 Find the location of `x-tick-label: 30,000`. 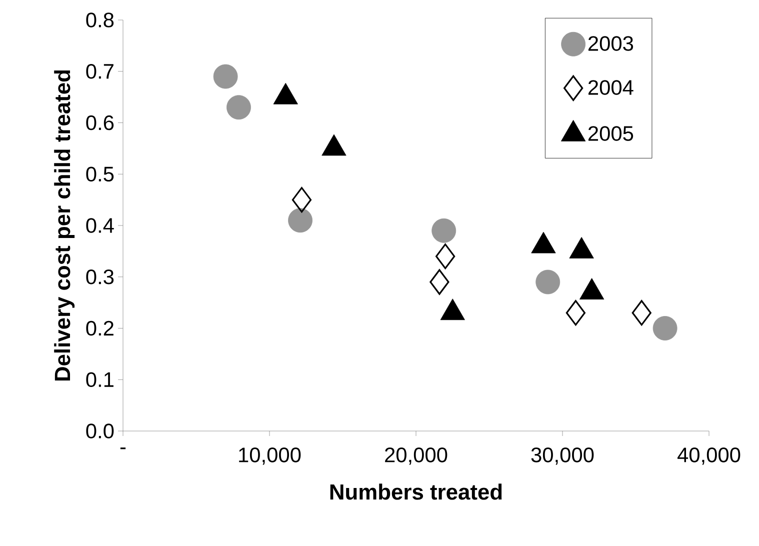

x-tick-label: 30,000 is located at coordinates (562, 456).